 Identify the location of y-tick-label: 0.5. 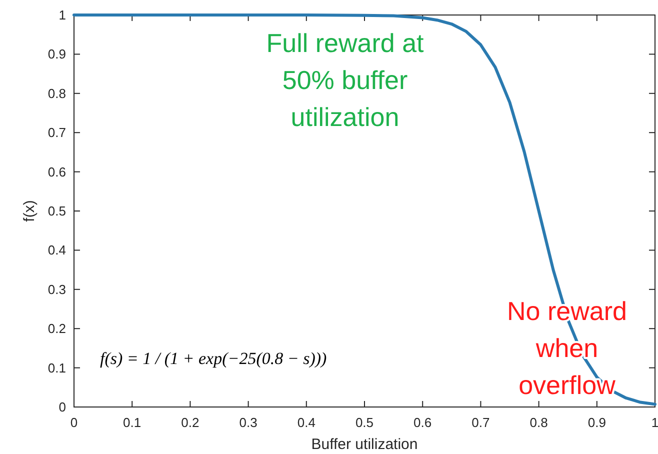
(57, 211).